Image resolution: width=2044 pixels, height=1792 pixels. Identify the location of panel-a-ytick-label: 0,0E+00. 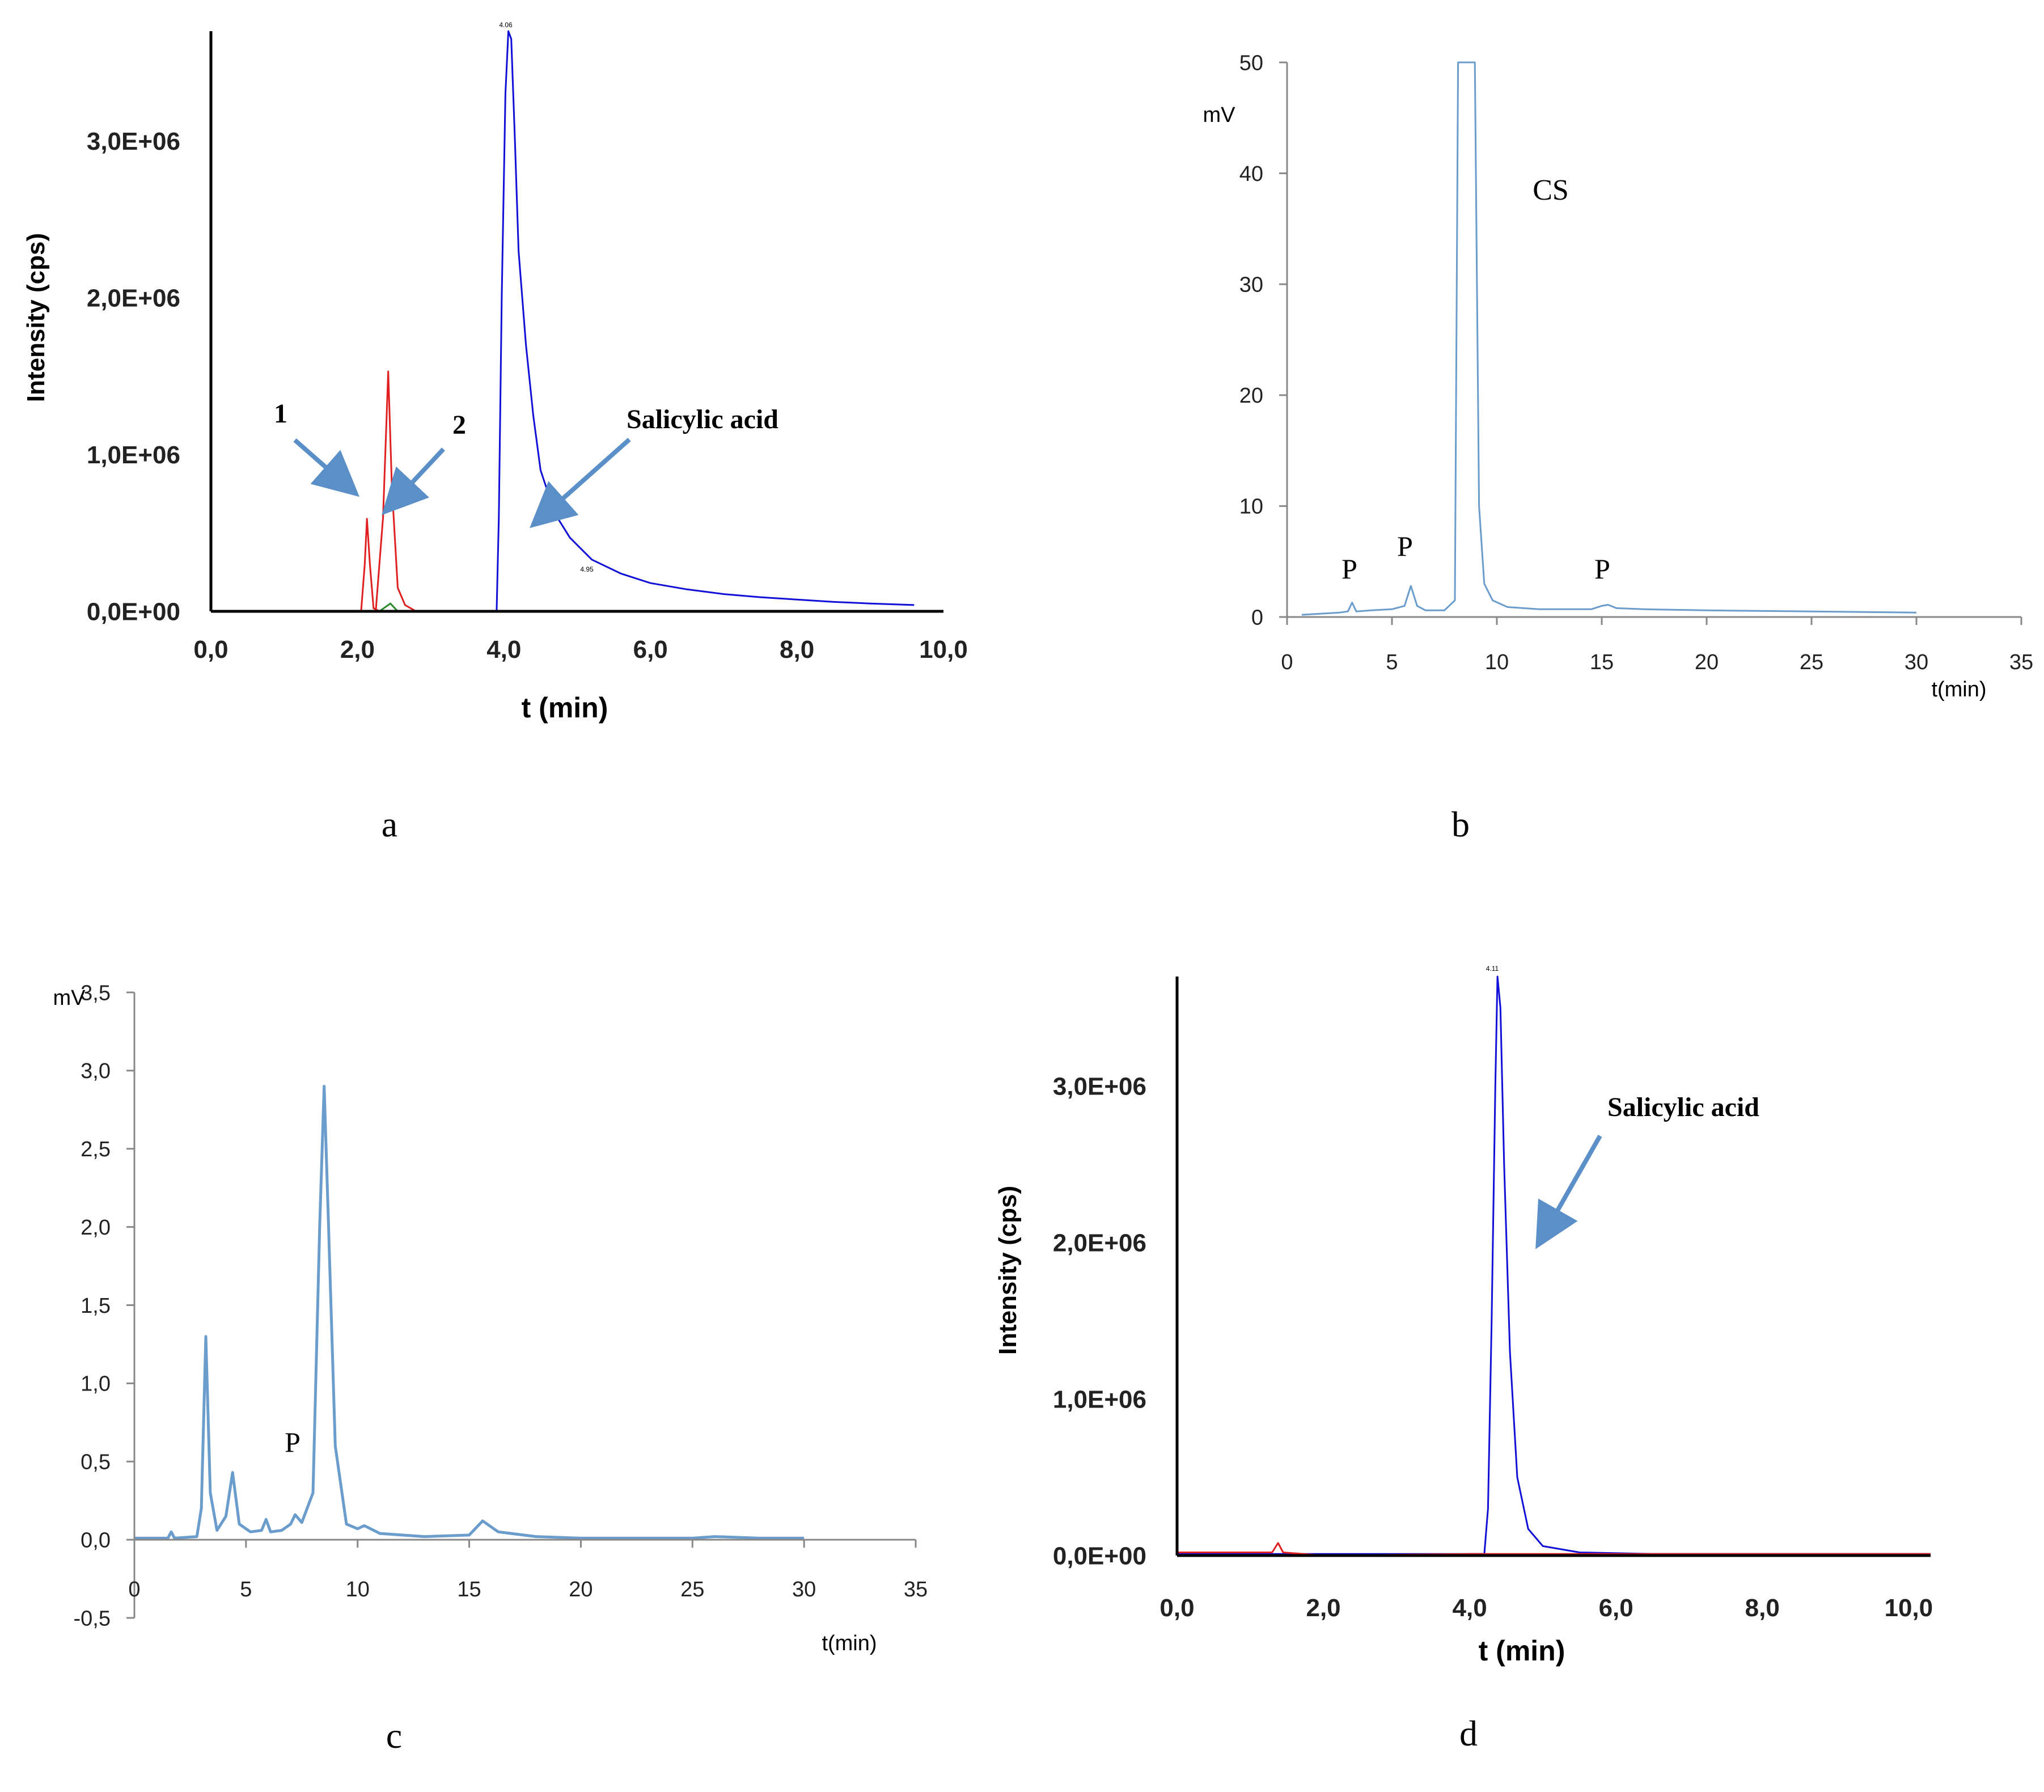
(134, 611).